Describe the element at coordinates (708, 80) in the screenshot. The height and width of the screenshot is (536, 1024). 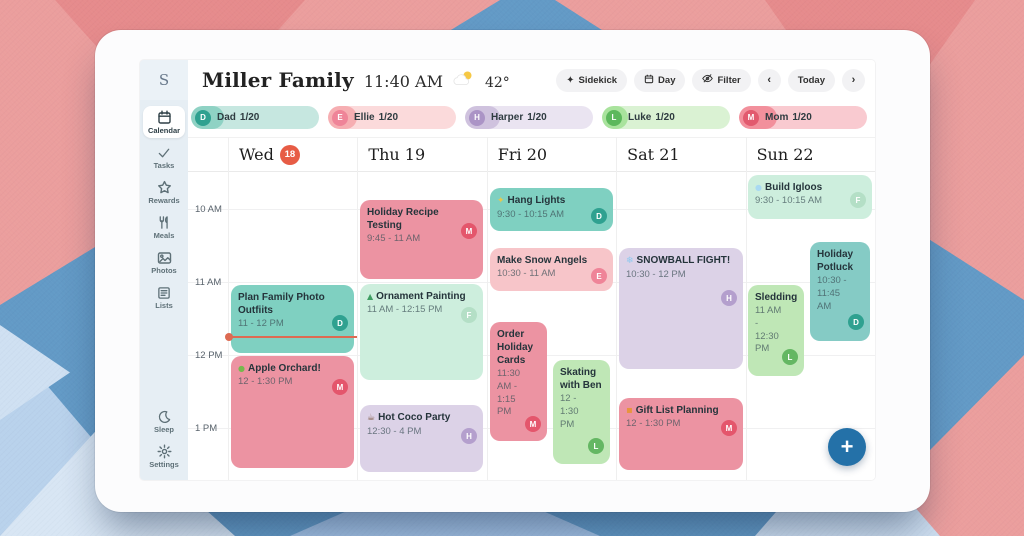
I see `eye-off-icon` at that location.